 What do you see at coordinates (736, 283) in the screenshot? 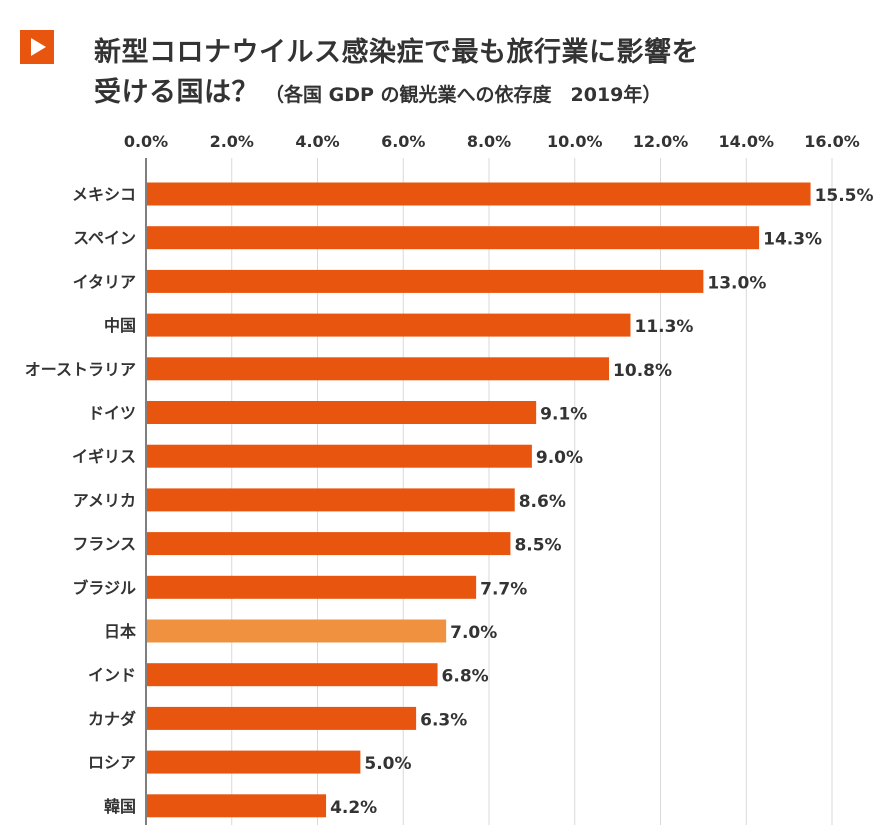
I see `data-label: 13.0%` at bounding box center [736, 283].